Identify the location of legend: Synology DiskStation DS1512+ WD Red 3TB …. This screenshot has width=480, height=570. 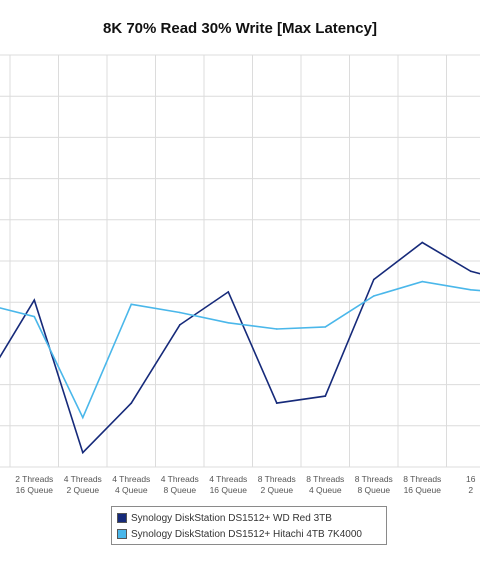
(249, 525).